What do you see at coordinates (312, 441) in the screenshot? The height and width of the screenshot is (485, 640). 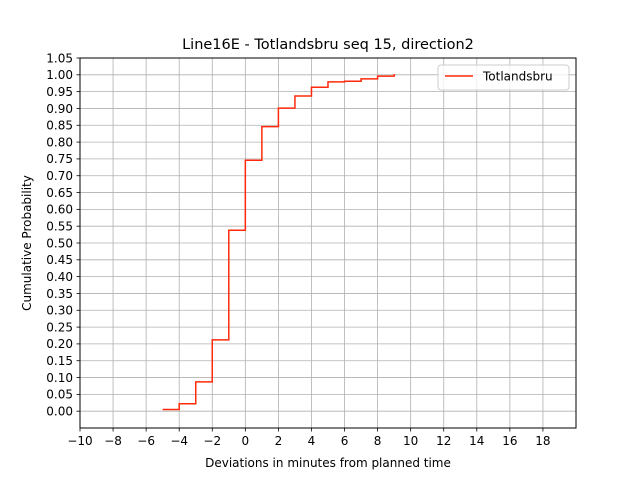 I see `x-tick-label: 4` at bounding box center [312, 441].